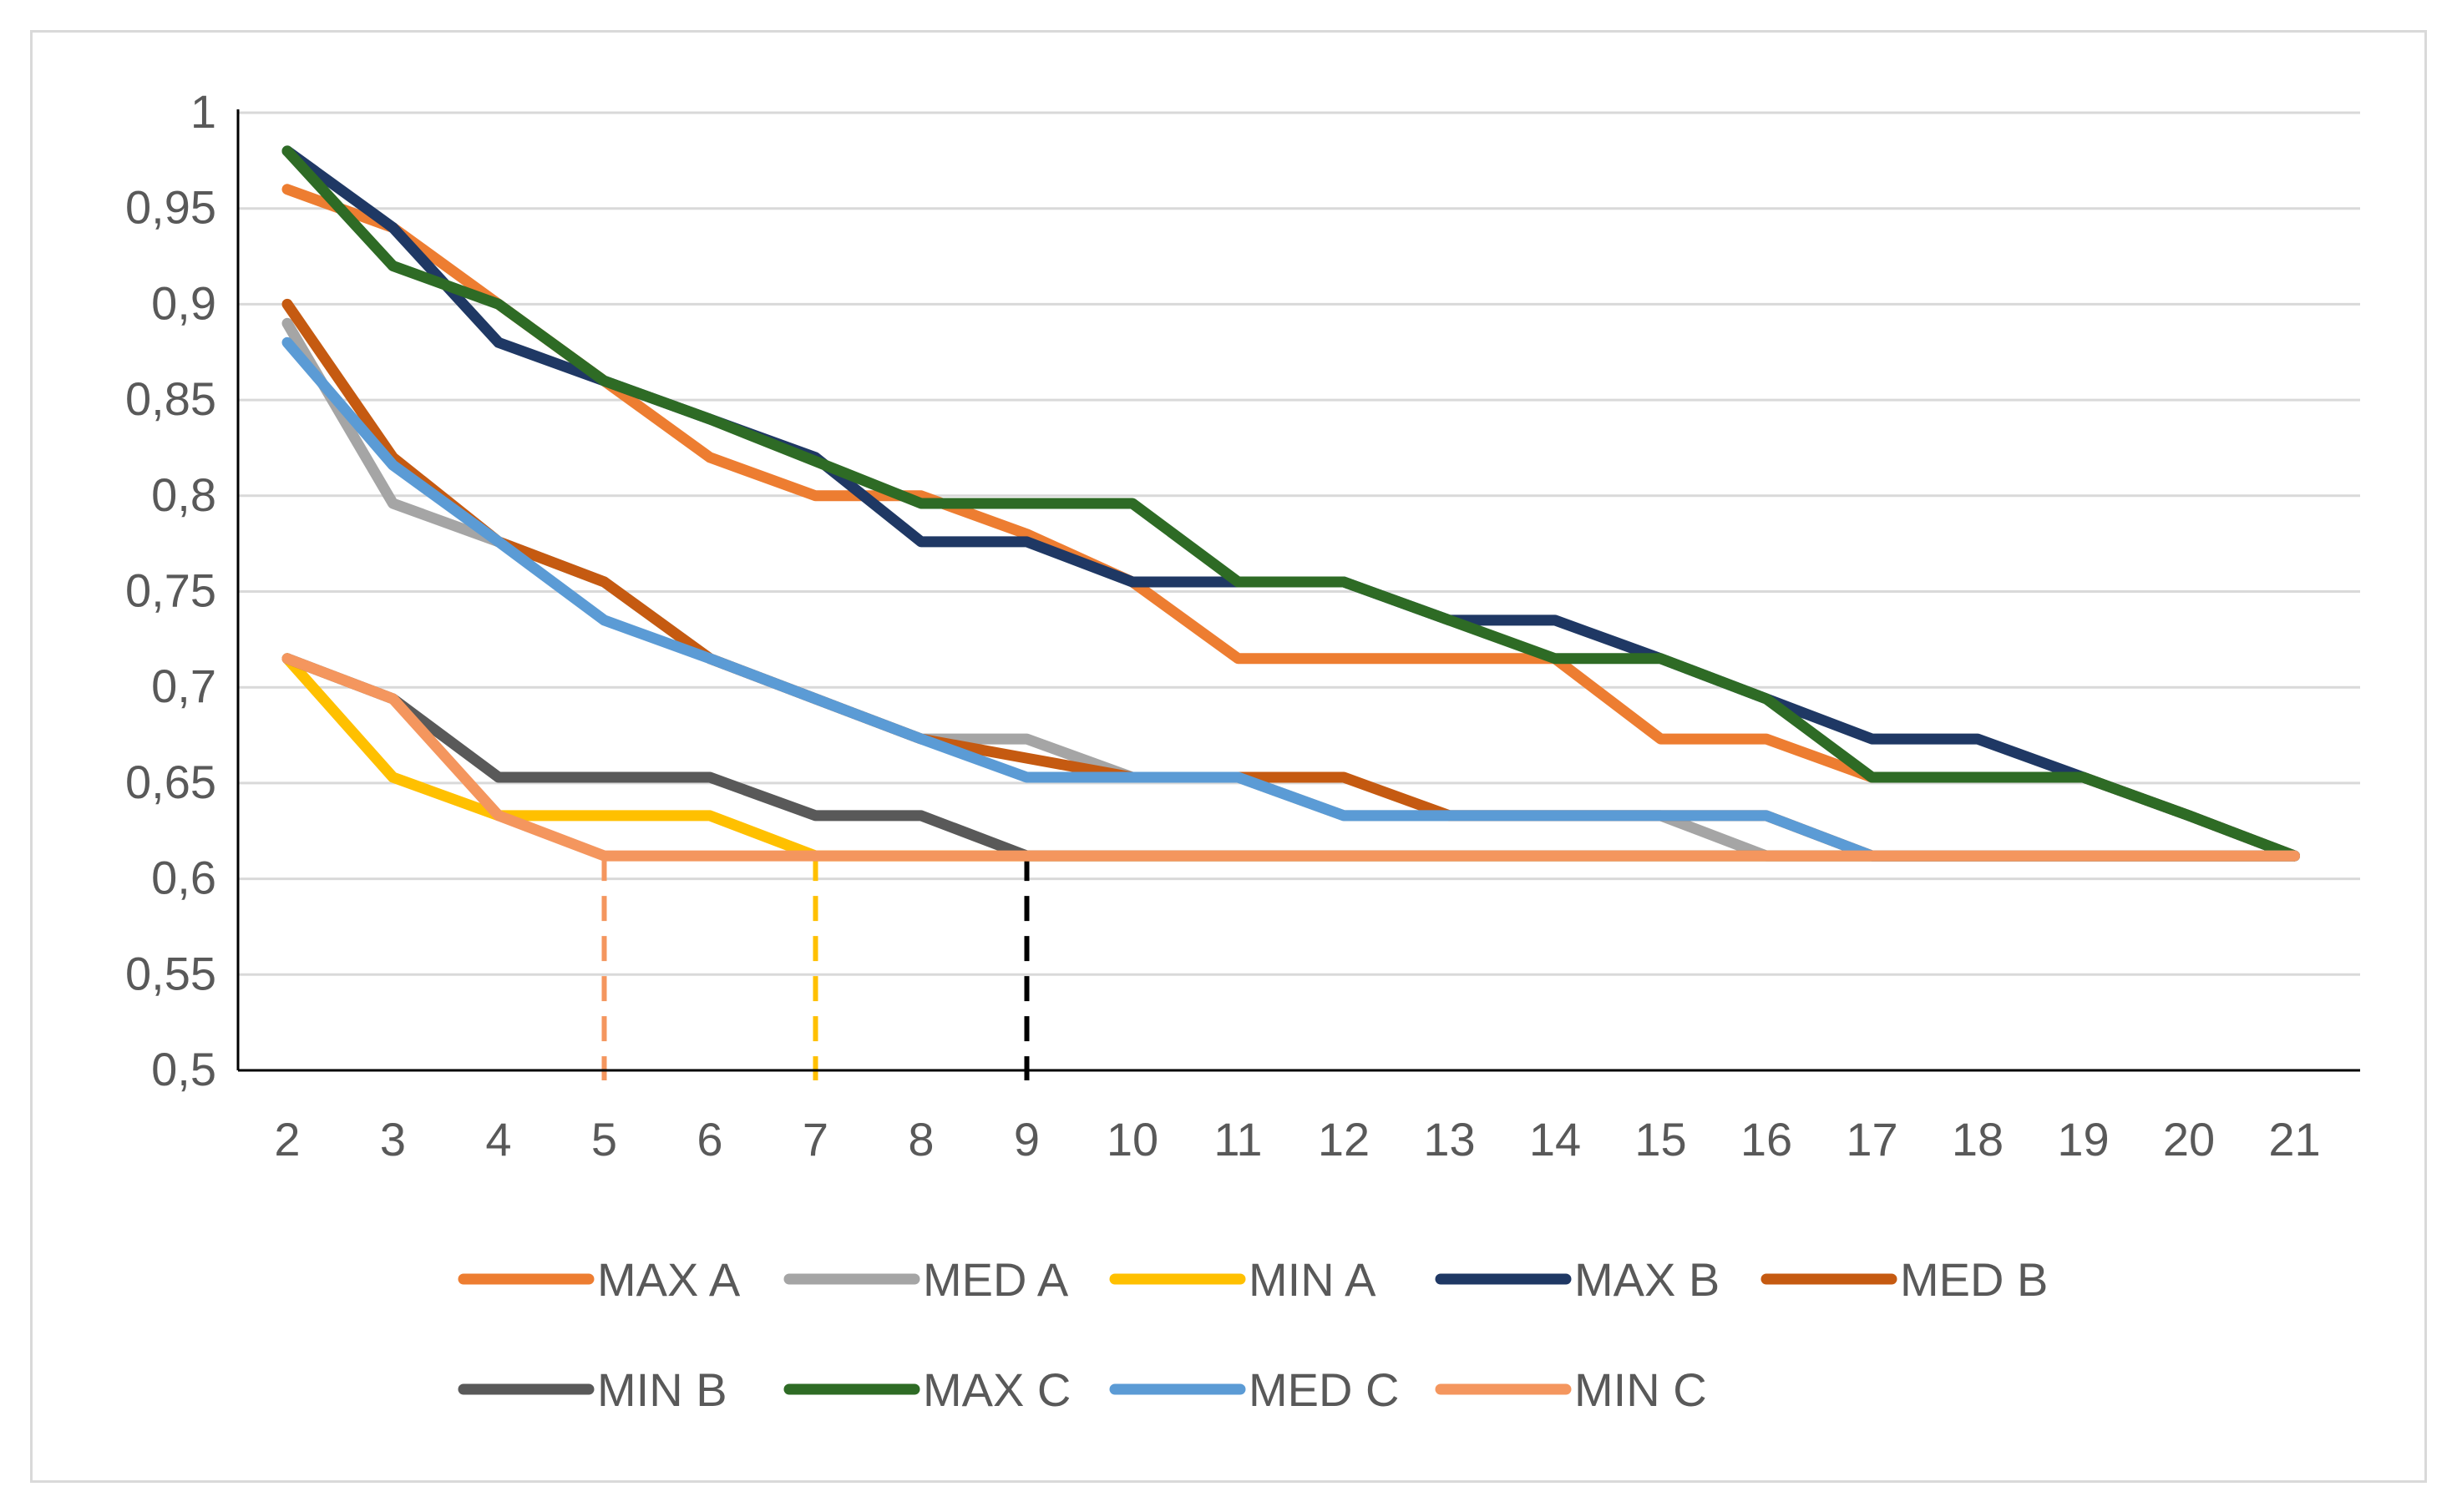 This screenshot has height=1512, width=2457. I want to click on x-tick-label: 14, so click(1555, 1140).